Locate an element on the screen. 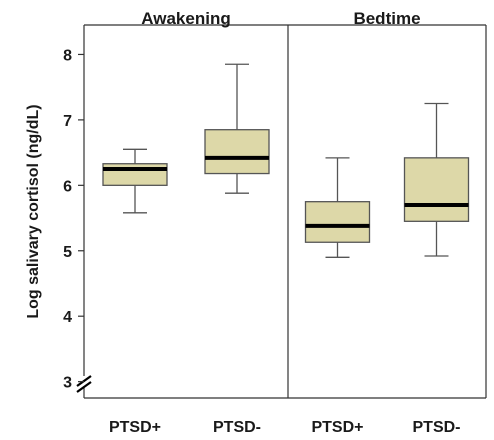 The width and height of the screenshot is (494, 440). y-tick-label: 8 is located at coordinates (67, 55).